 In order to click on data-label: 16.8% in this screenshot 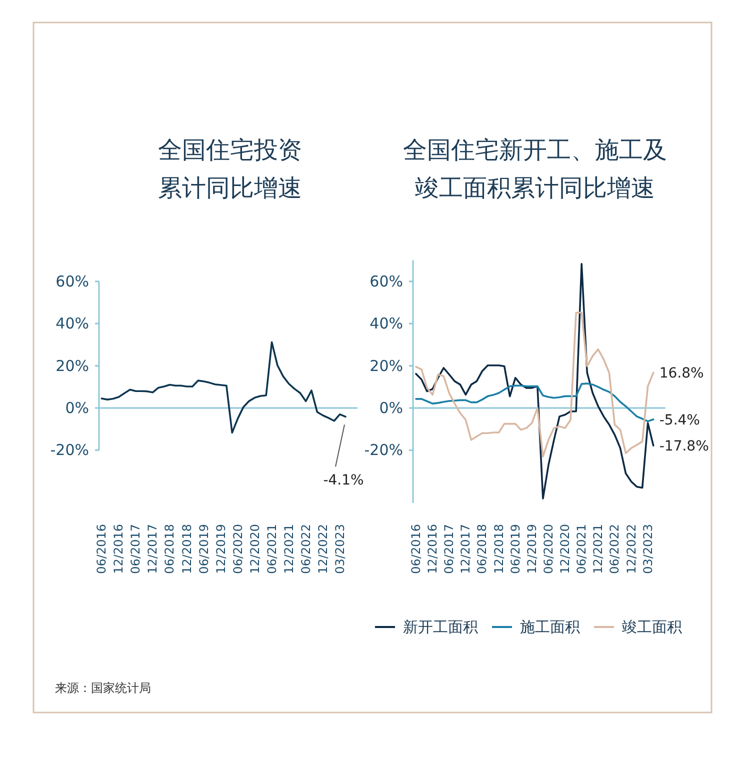, I will do `click(681, 374)`.